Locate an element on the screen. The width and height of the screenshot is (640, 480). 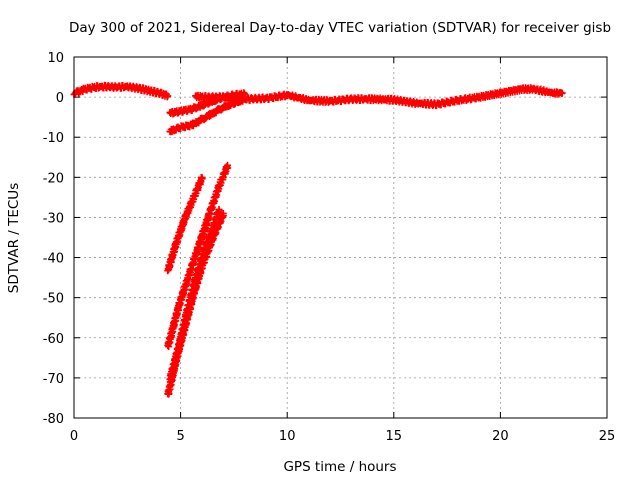
y-tick-label: 10 is located at coordinates (55, 58).